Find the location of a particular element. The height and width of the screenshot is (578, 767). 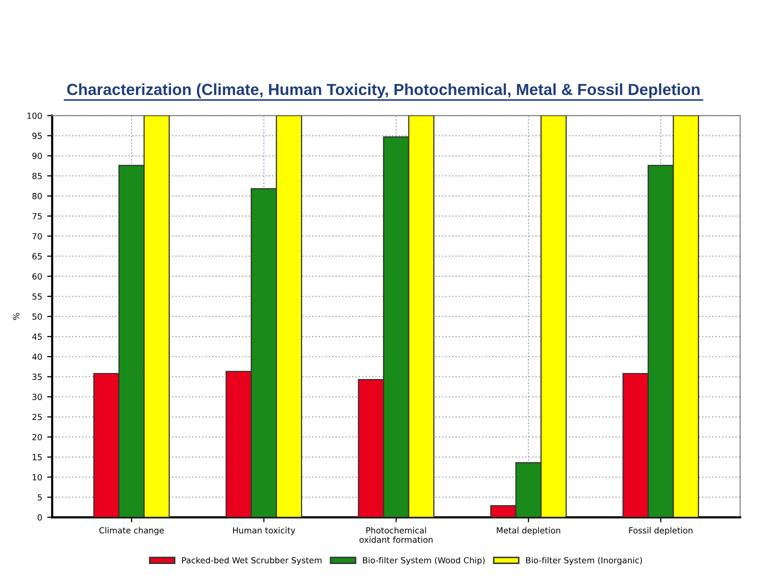

y-tick-label: 55 is located at coordinates (37, 296).